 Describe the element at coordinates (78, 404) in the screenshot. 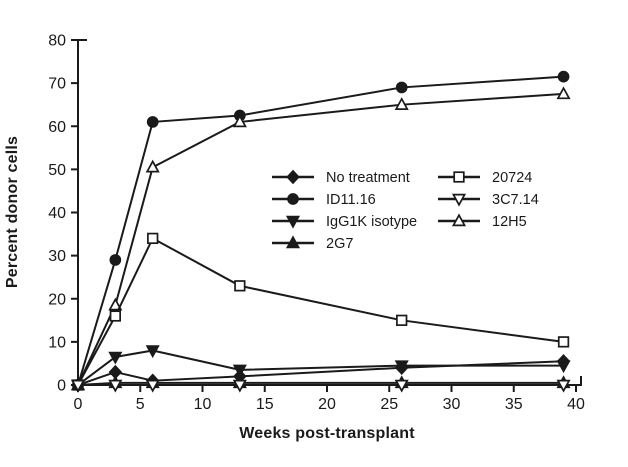

I see `x-tick-label: 0` at that location.